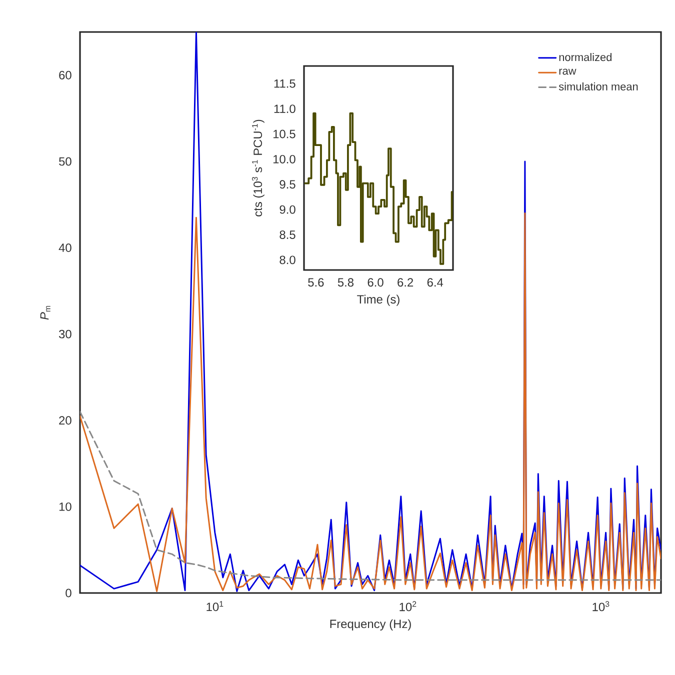 The width and height of the screenshot is (675, 675). What do you see at coordinates (288, 209) in the screenshot?
I see `y-tick-label: 9.0` at bounding box center [288, 209].